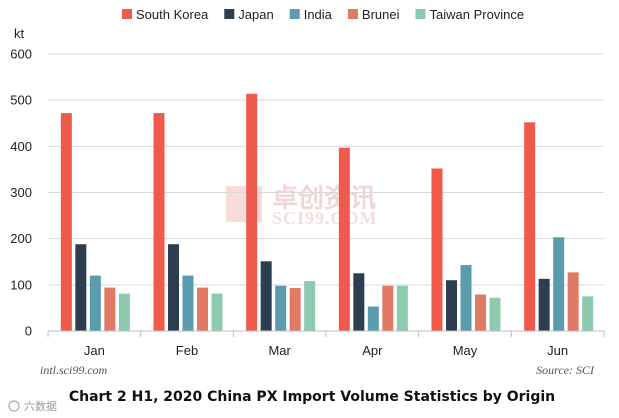  I want to click on legend-label: Brunei, so click(381, 14).